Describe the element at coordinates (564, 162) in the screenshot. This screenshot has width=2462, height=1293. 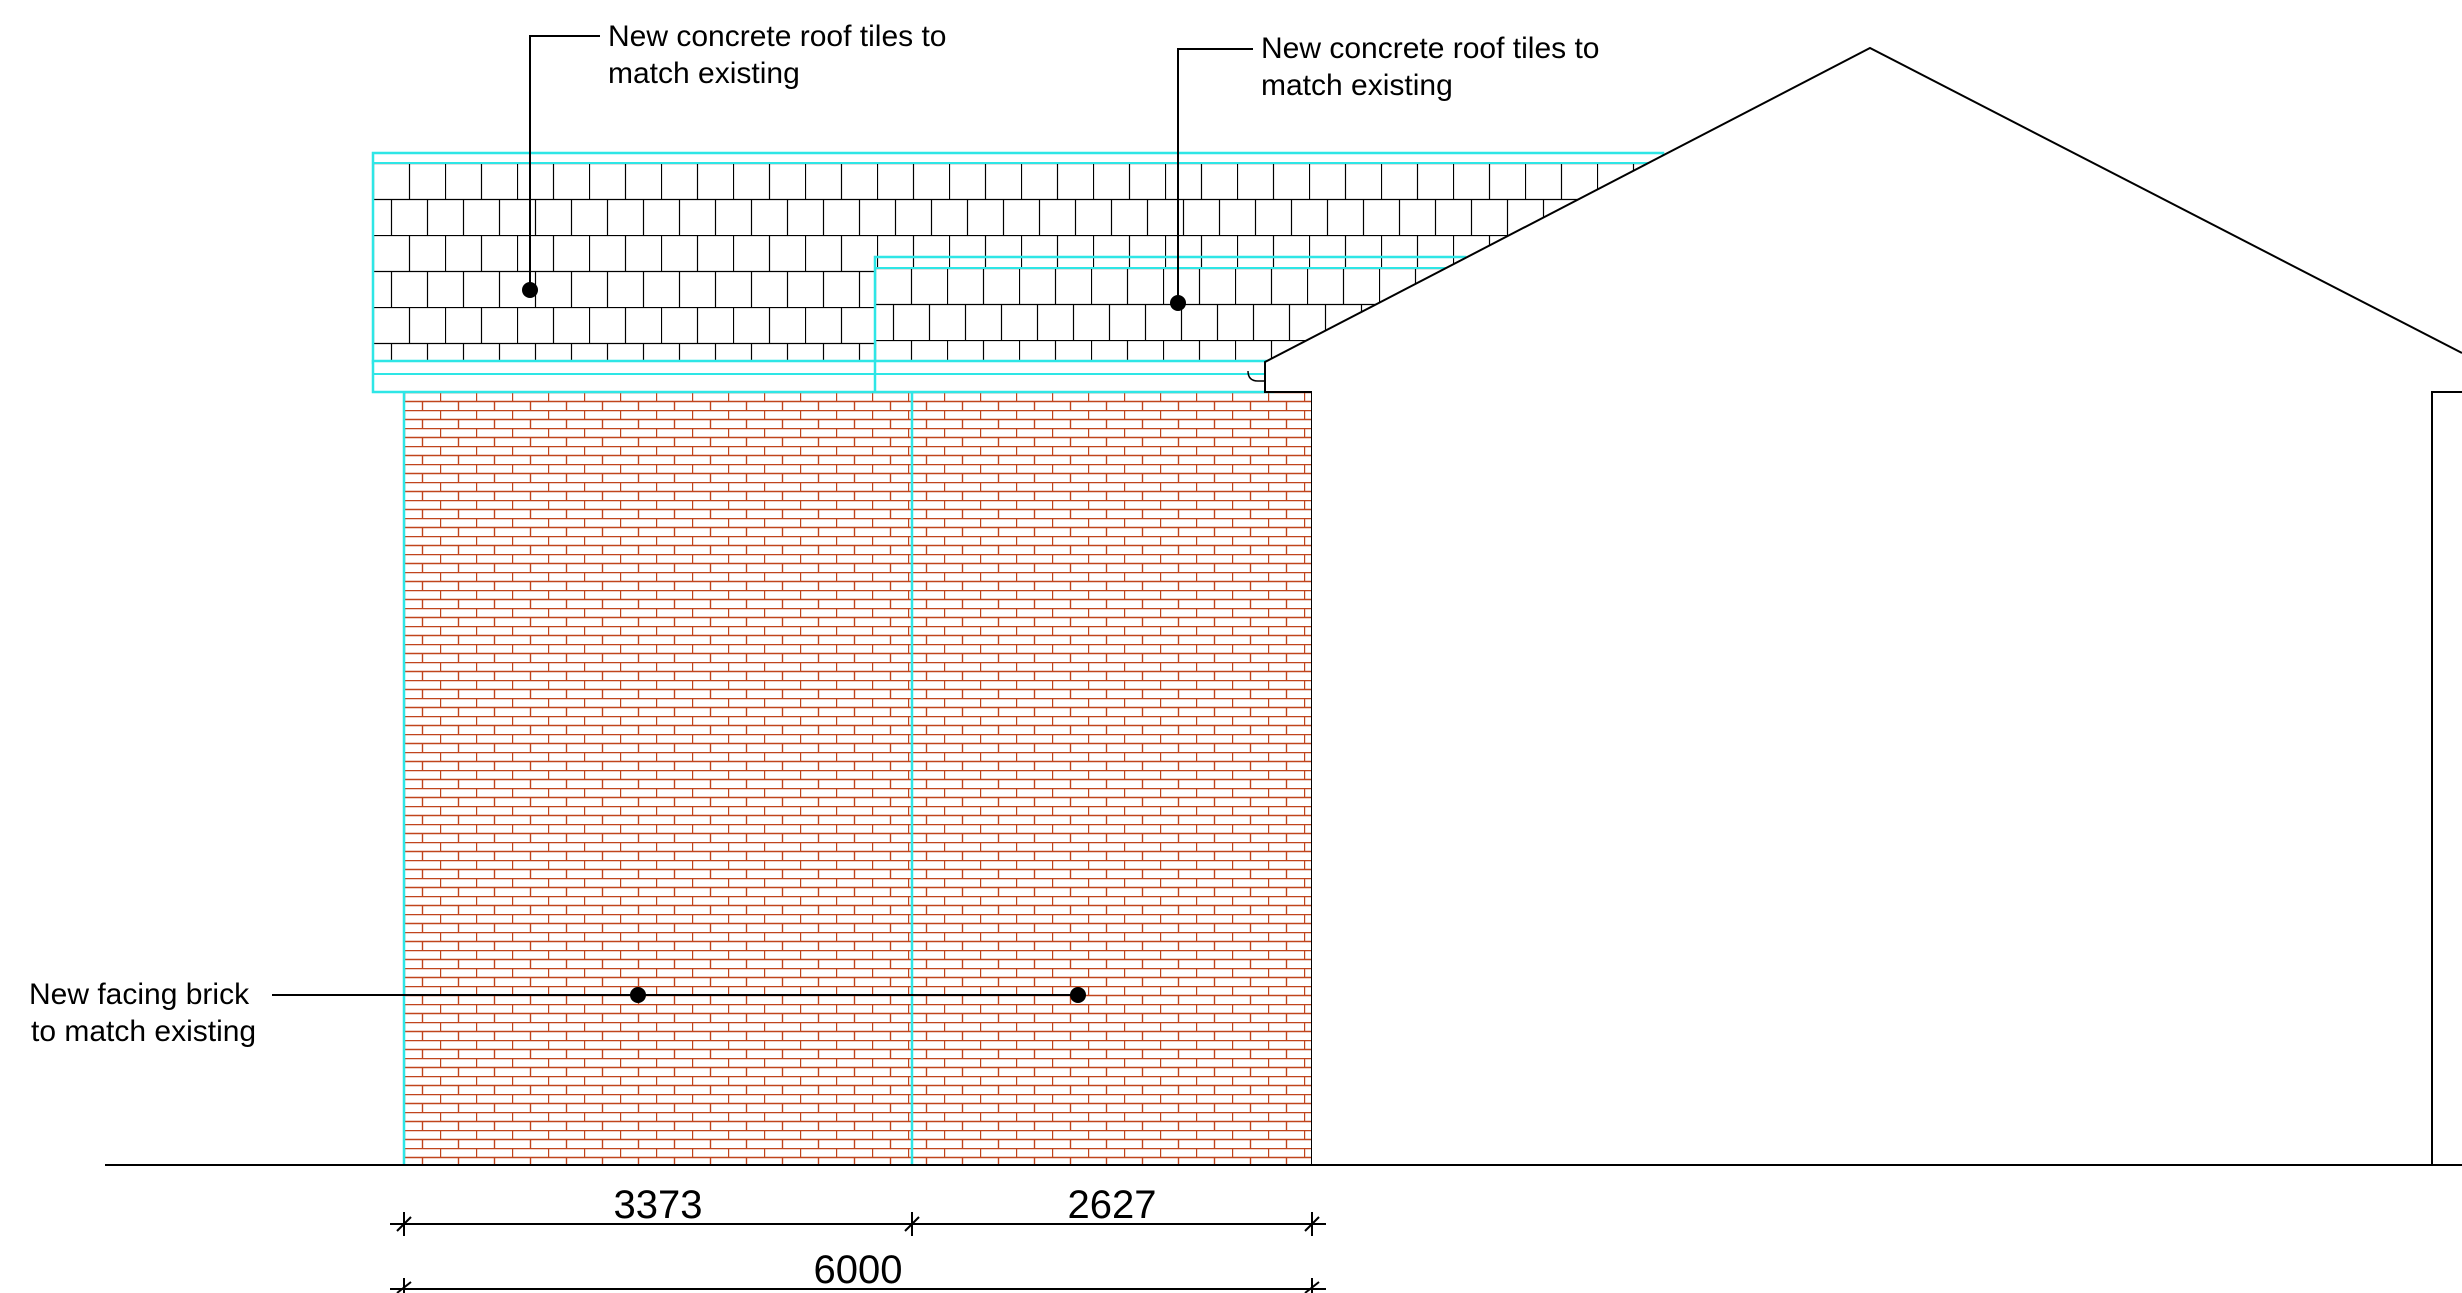
I see `leader-roof-left` at that location.